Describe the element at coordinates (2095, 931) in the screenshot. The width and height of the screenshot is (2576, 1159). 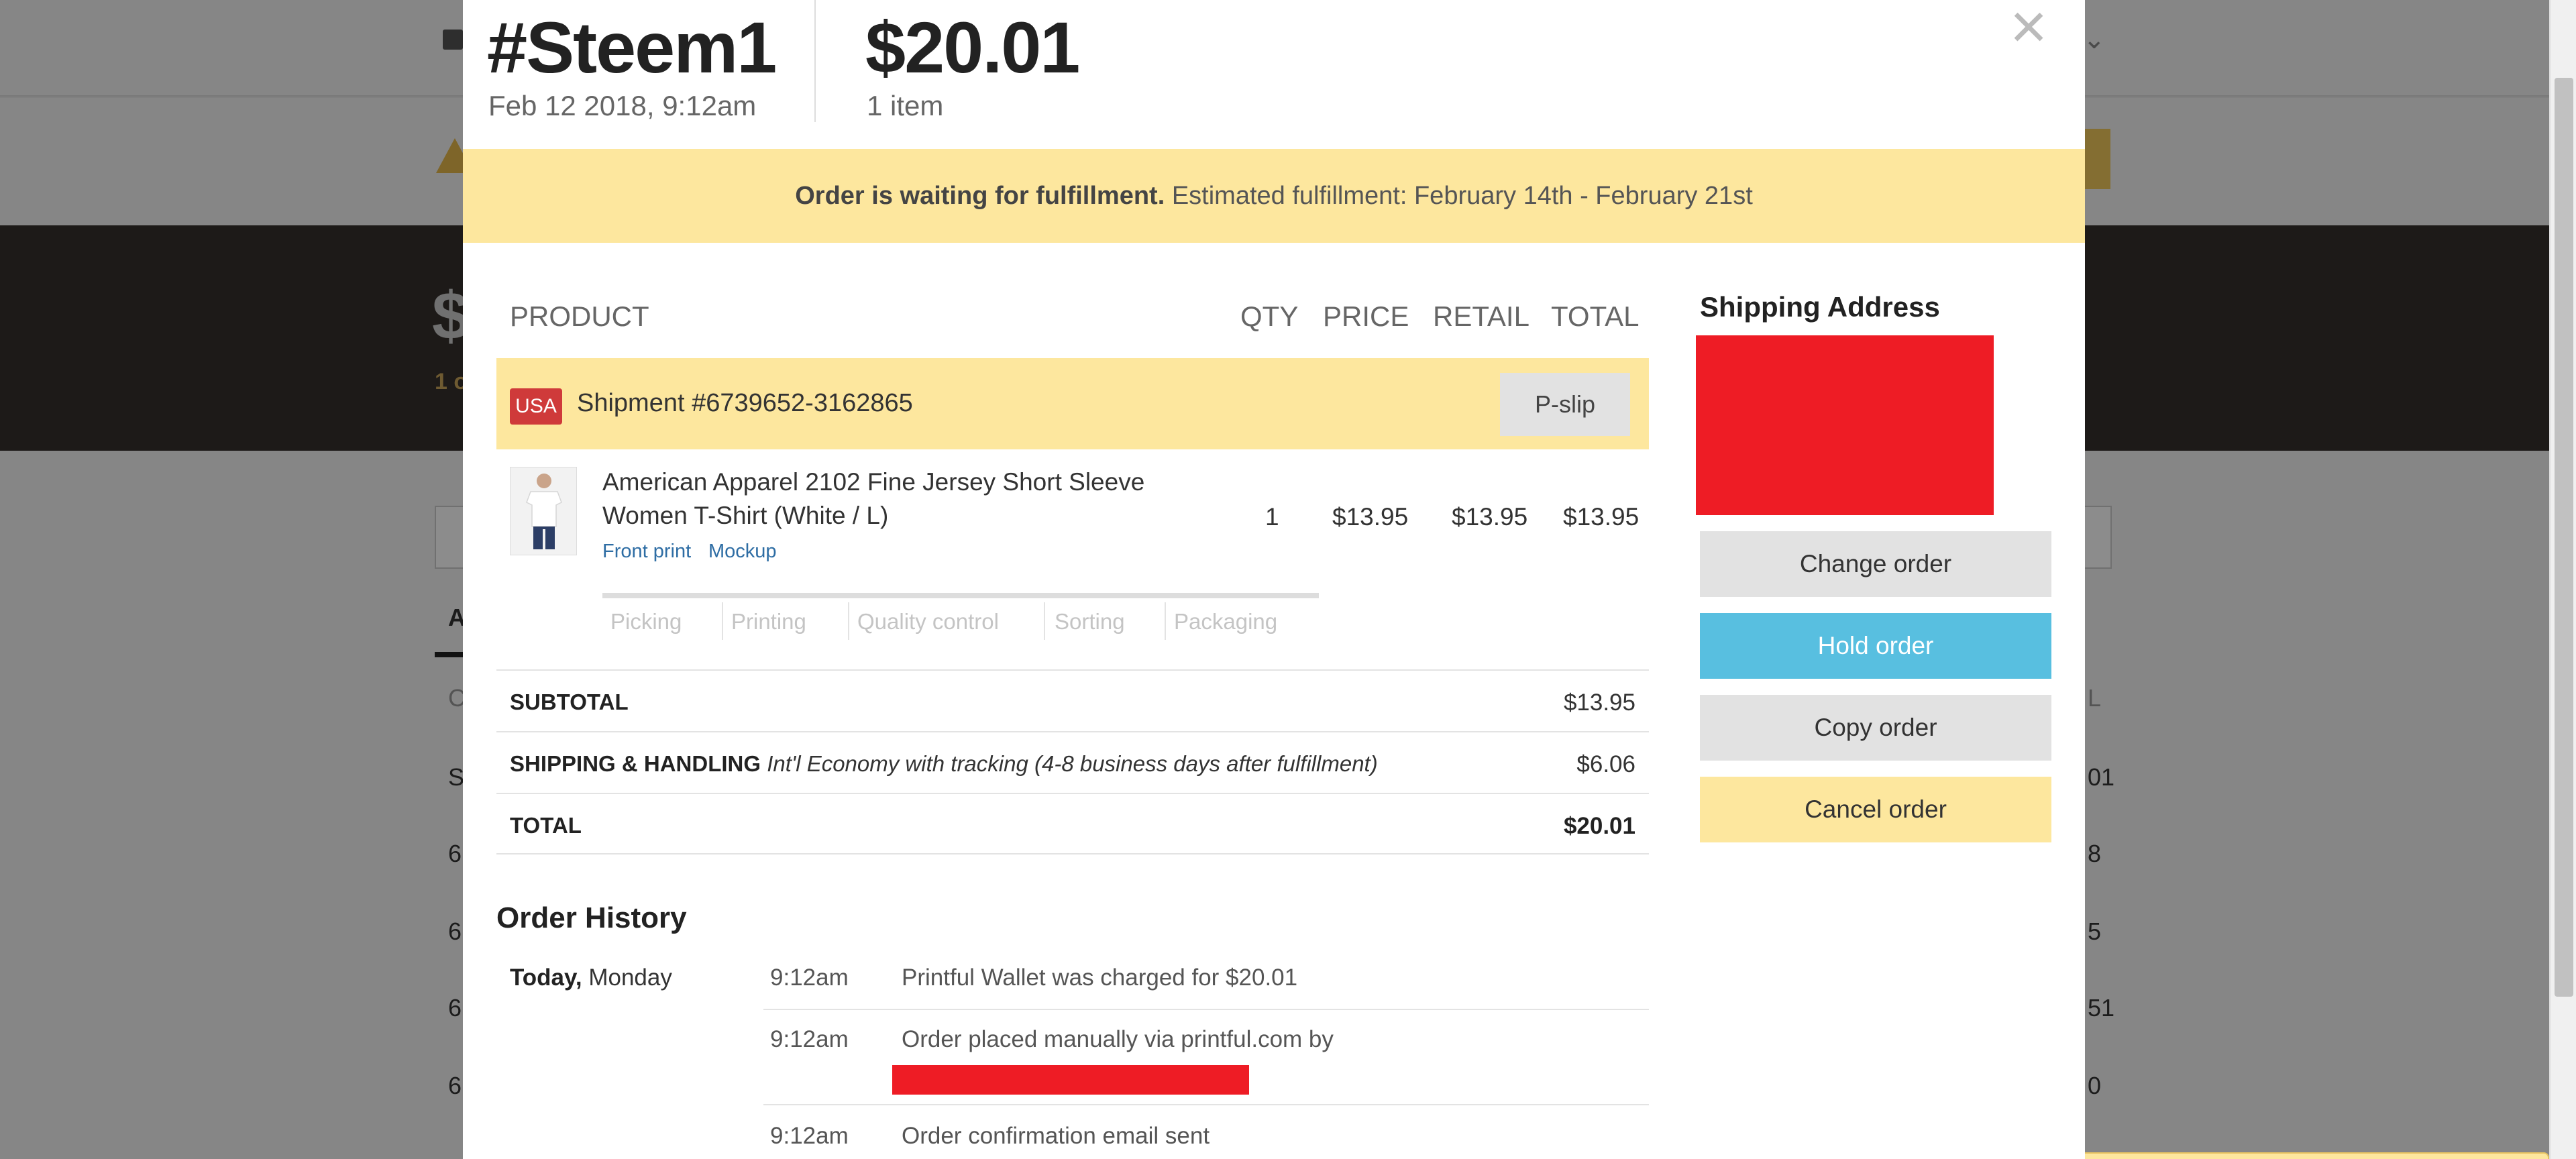
I see `background-row-suffix: 5` at that location.